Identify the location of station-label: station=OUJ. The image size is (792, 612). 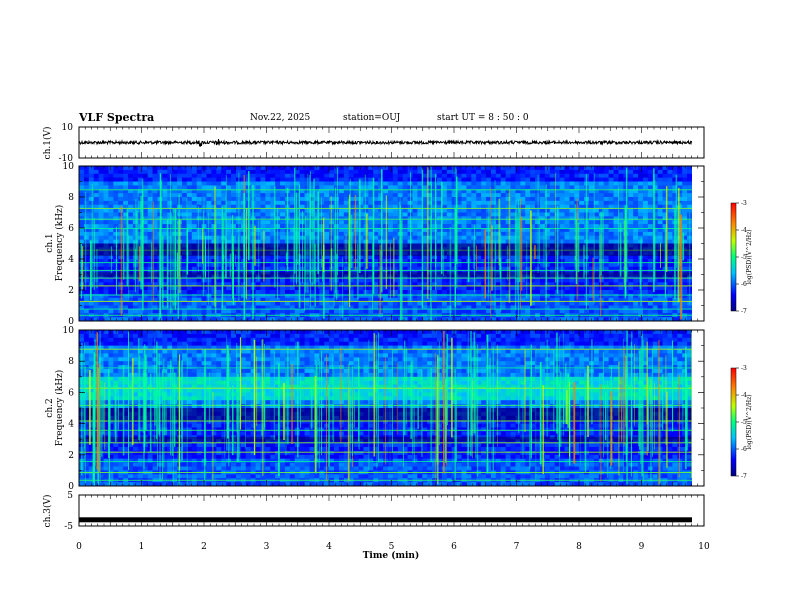
(372, 118).